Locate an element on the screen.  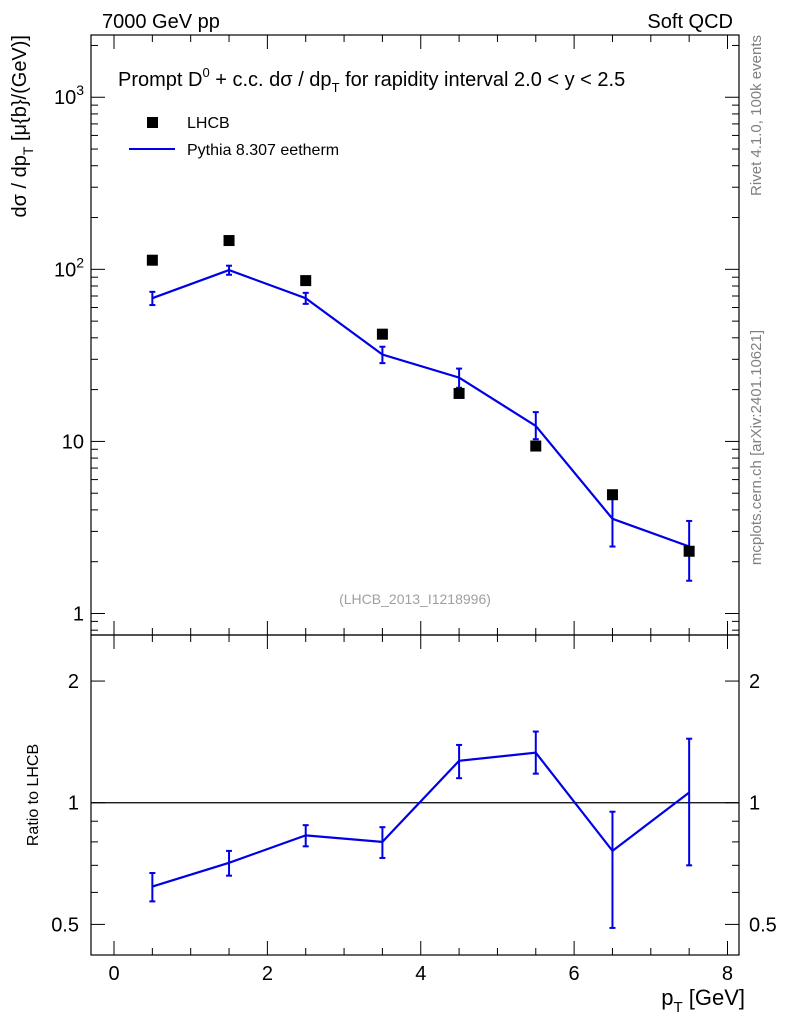
ratio-y-tick-label: 2 is located at coordinates (73, 682).